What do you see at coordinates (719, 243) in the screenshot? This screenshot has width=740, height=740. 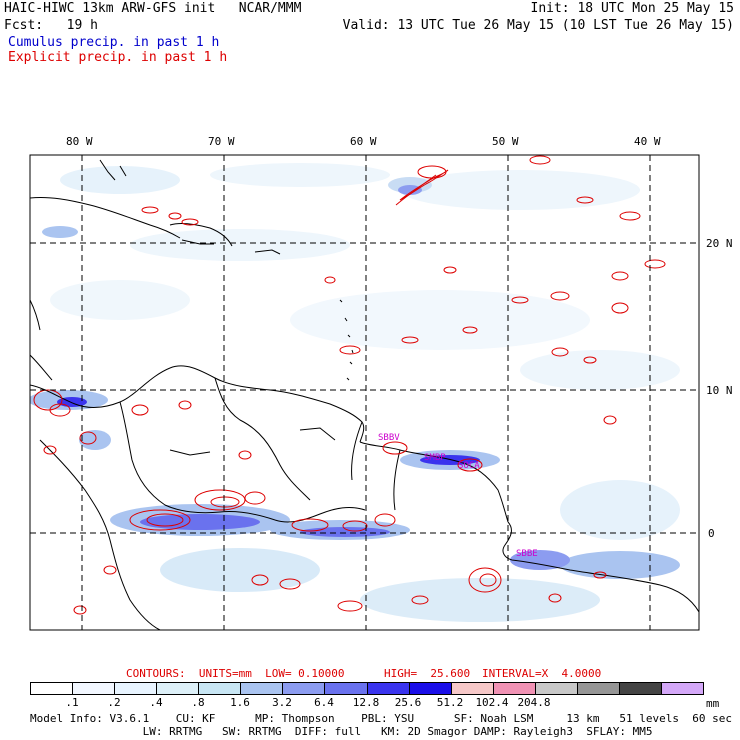 I see `lat-label: 20 N` at bounding box center [719, 243].